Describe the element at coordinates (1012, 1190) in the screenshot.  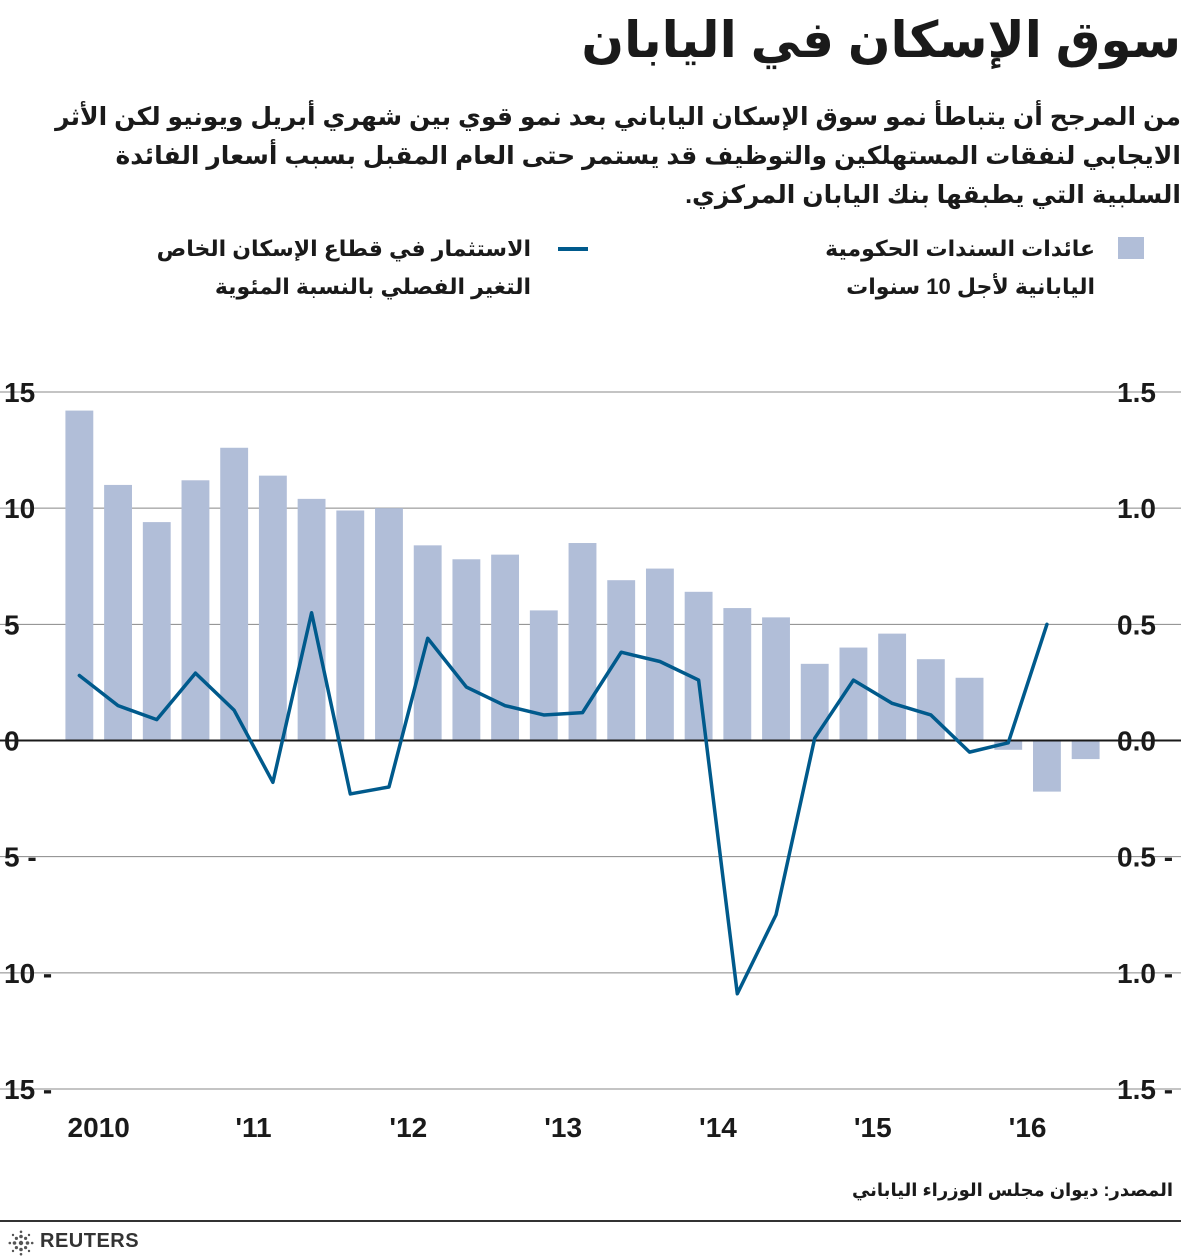
I see `source-note: المصدر: ديوان مجلس الوزراء الياباني` at that location.